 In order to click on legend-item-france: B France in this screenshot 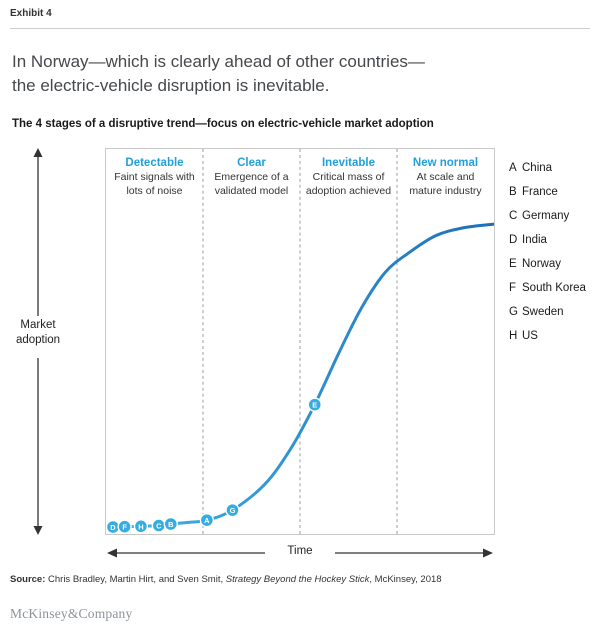, I will do `click(533, 192)`.